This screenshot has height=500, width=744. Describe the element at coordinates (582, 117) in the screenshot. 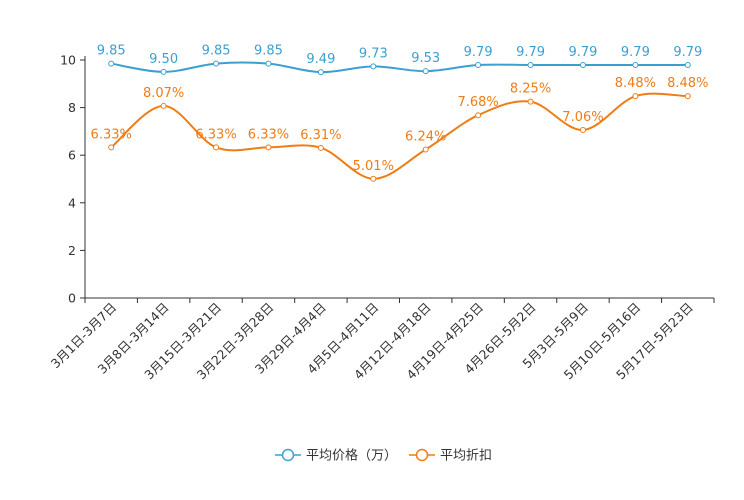

I see `data-label-1: 7.06%` at that location.